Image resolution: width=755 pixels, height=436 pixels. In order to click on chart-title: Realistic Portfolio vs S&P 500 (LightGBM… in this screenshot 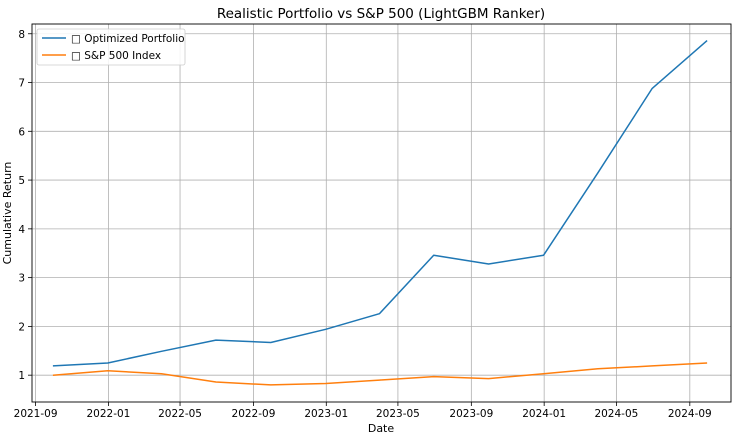, I will do `click(381, 14)`.